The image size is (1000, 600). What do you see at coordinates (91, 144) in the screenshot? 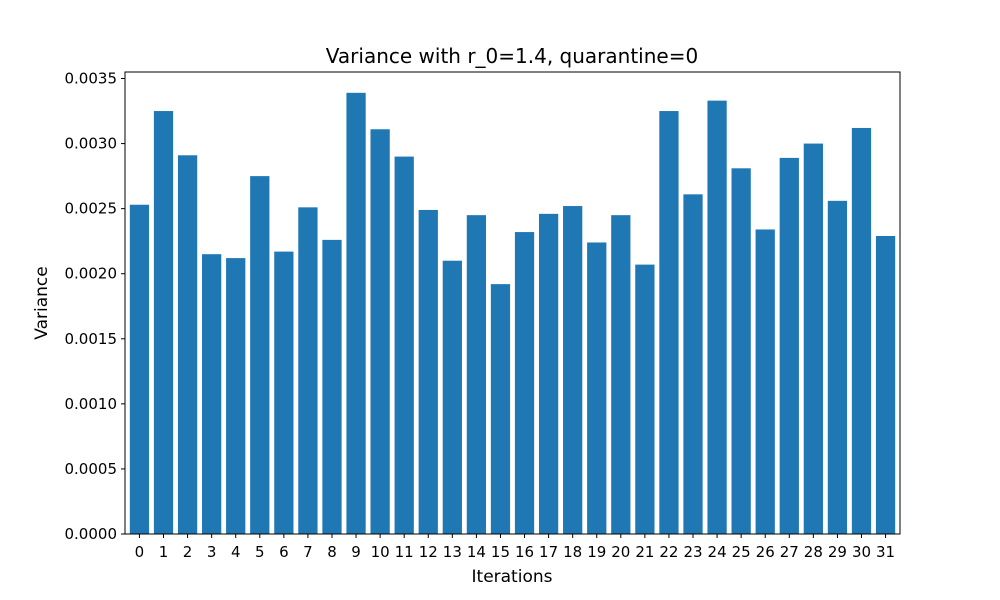
I see `y-tick-label: 0.0030` at bounding box center [91, 144].